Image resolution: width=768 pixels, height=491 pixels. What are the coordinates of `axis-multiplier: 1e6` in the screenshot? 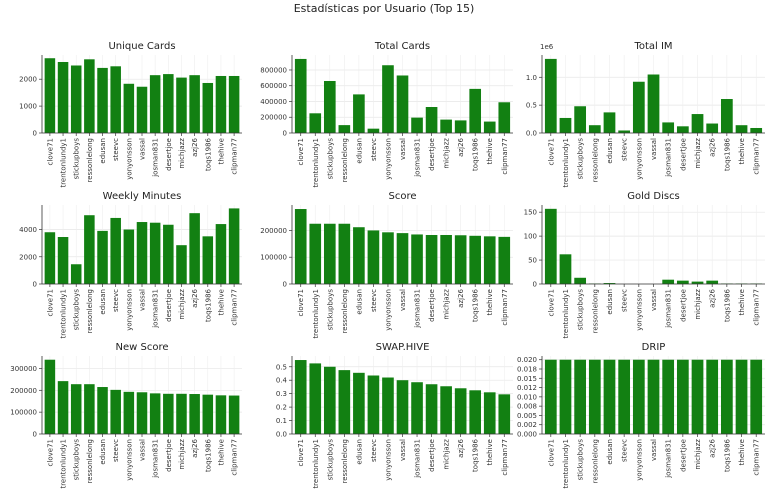 It's located at (547, 47).